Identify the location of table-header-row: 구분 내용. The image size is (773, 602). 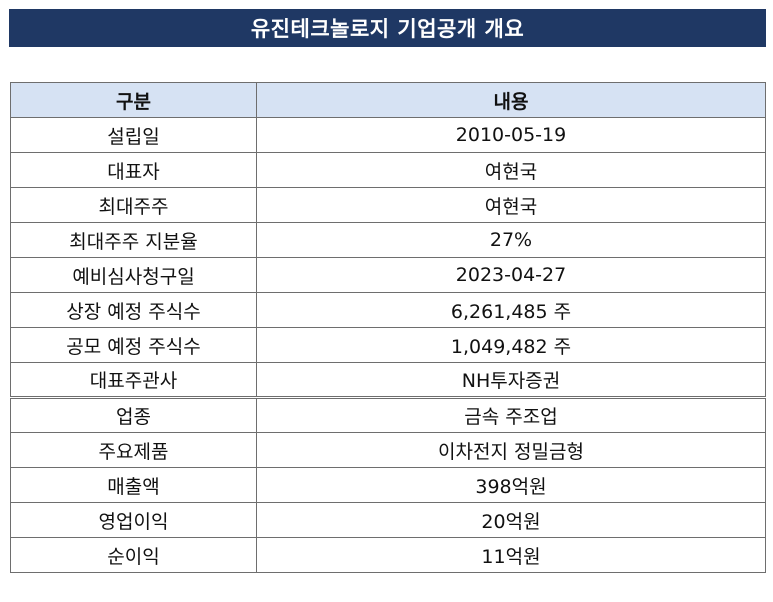
(388, 100).